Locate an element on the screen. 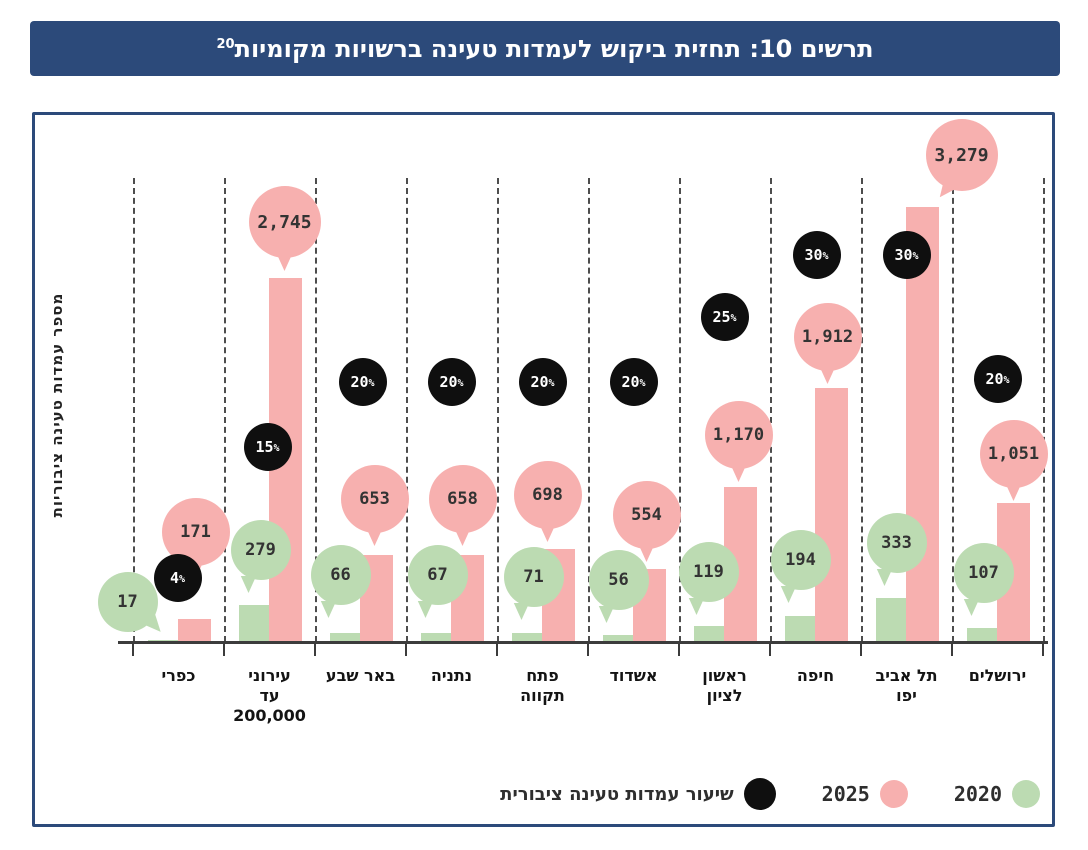 This screenshot has height=850, width=1088. legend-item-y2020: 2020 is located at coordinates (997, 794).